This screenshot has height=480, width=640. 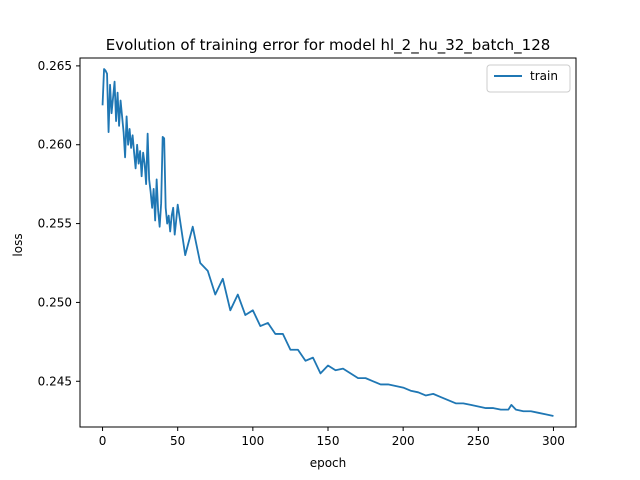 I want to click on x-axis-ticks: 0 50 100 150 200 250 300, so click(x=332, y=437).